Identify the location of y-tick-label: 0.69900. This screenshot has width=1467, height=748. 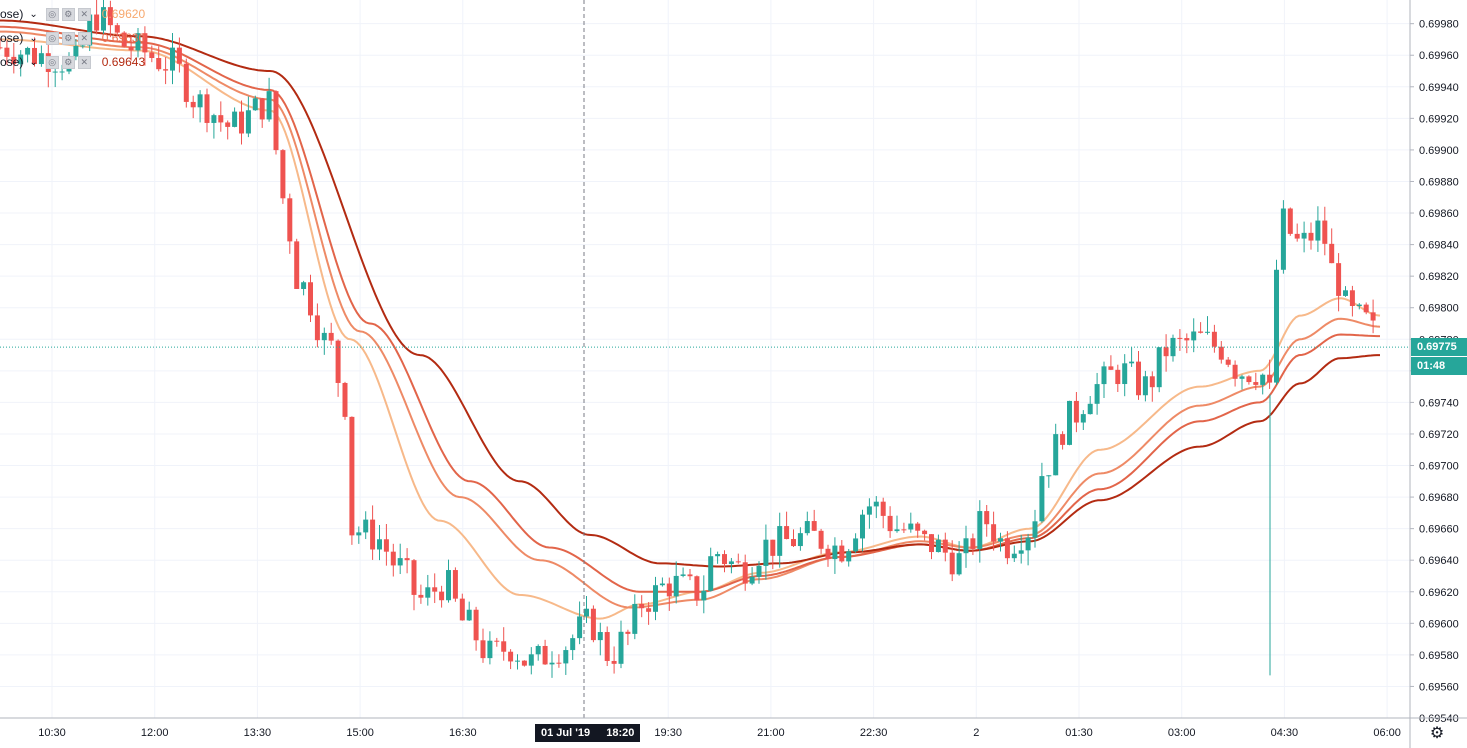
(1439, 151).